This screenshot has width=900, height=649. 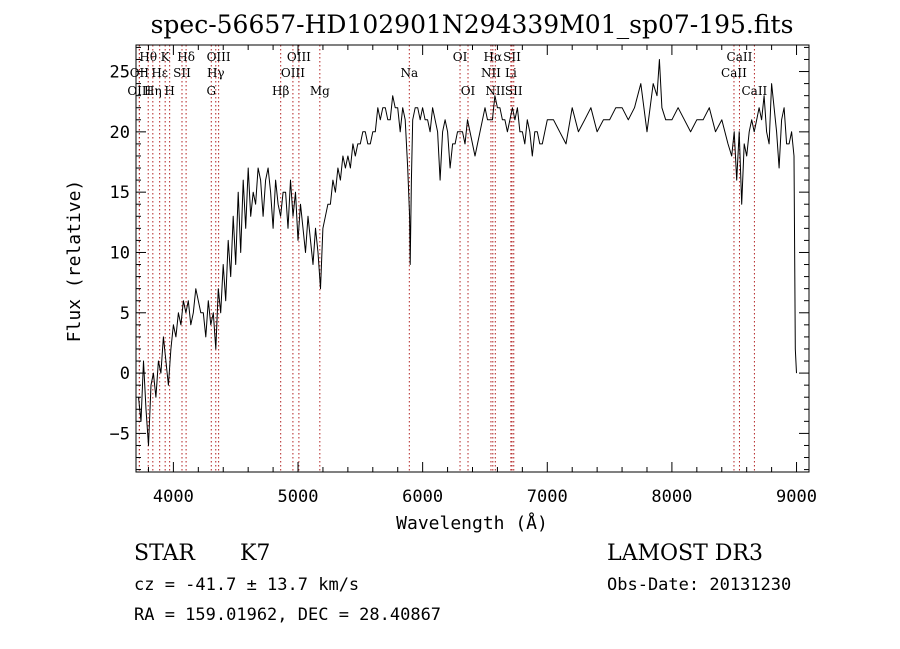 What do you see at coordinates (153, 91) in the screenshot?
I see `line-label-5: Hη` at bounding box center [153, 91].